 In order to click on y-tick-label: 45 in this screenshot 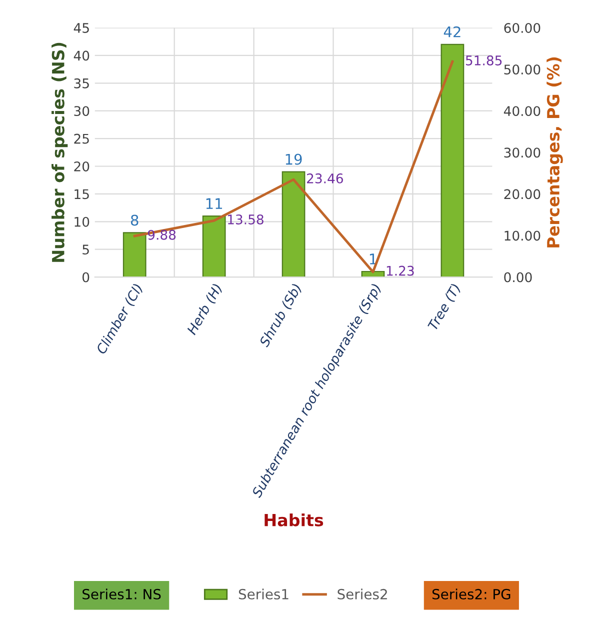, I will do `click(81, 28)`.